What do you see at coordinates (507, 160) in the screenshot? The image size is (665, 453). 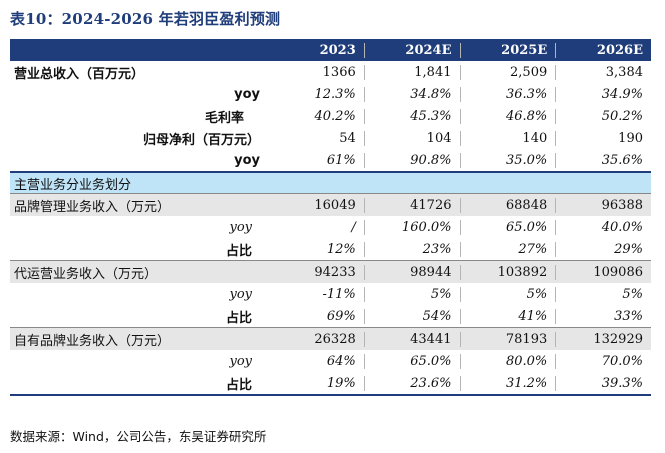 I see `cell: 35.0%` at bounding box center [507, 160].